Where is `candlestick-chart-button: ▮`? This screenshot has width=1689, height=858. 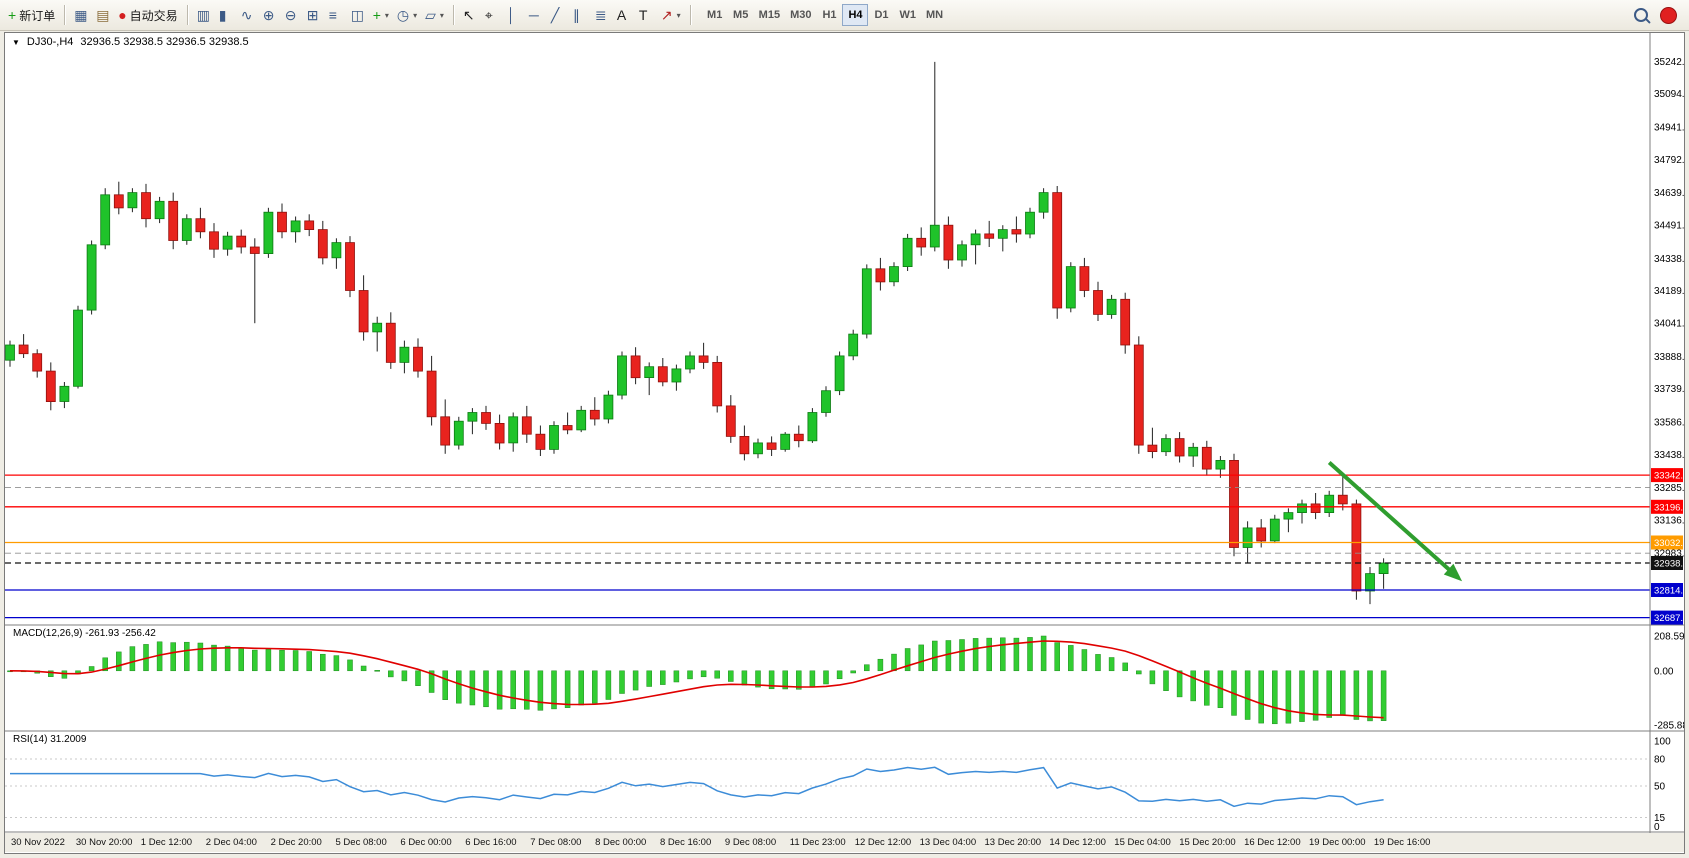
candlestick-chart-button: ▮ is located at coordinates (226, 15).